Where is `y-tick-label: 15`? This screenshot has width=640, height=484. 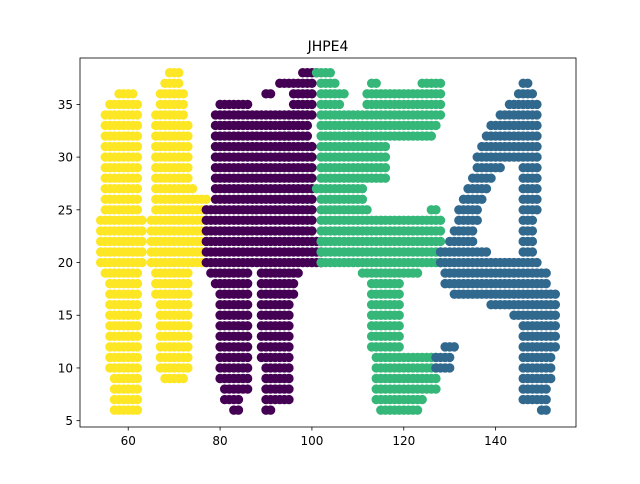 y-tick-label: 15 is located at coordinates (65, 316).